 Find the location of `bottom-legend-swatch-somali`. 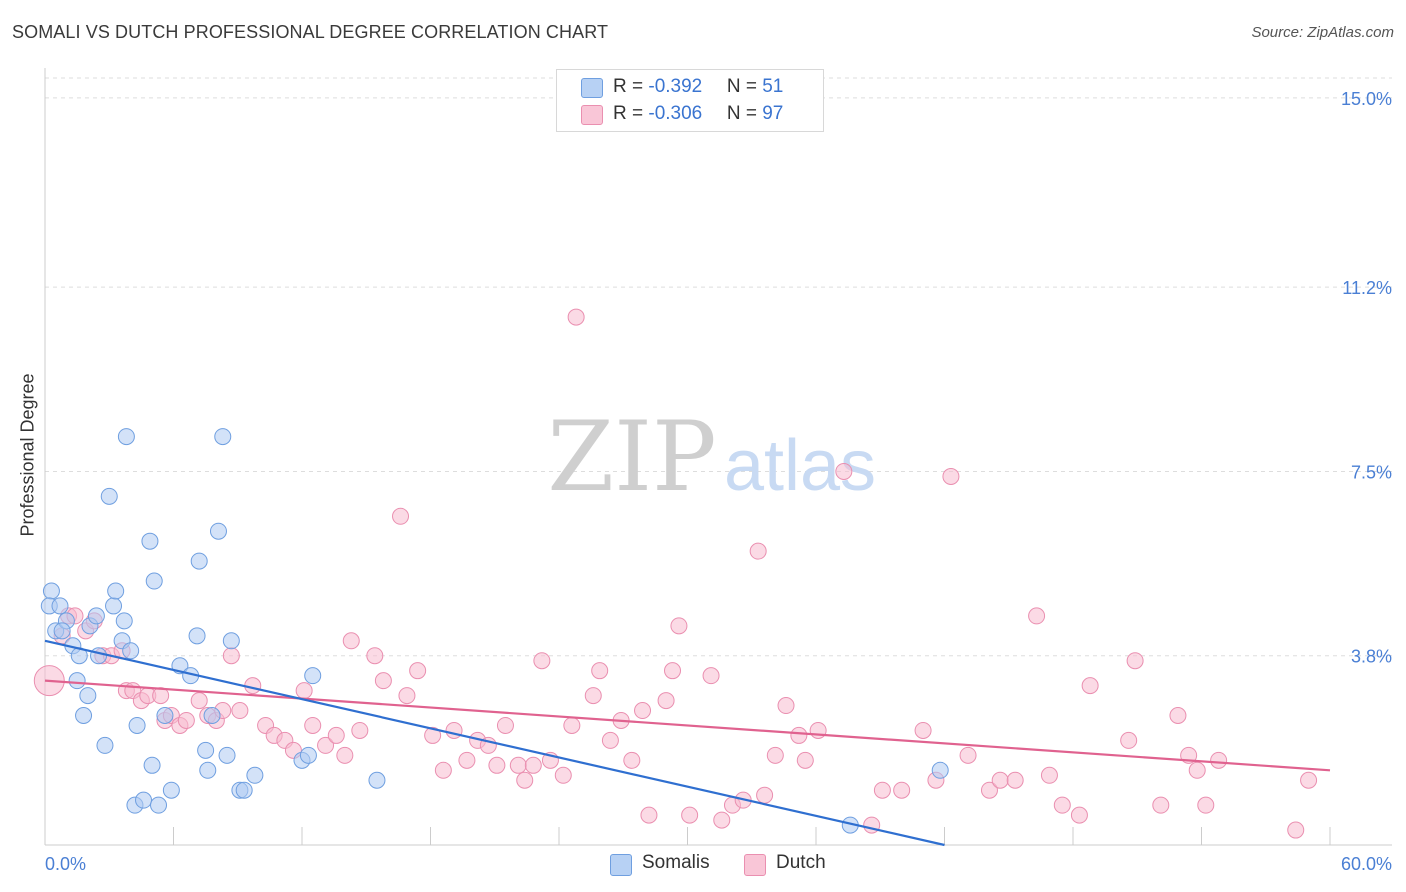

bottom-legend-swatch-somali is located at coordinates (621, 865).